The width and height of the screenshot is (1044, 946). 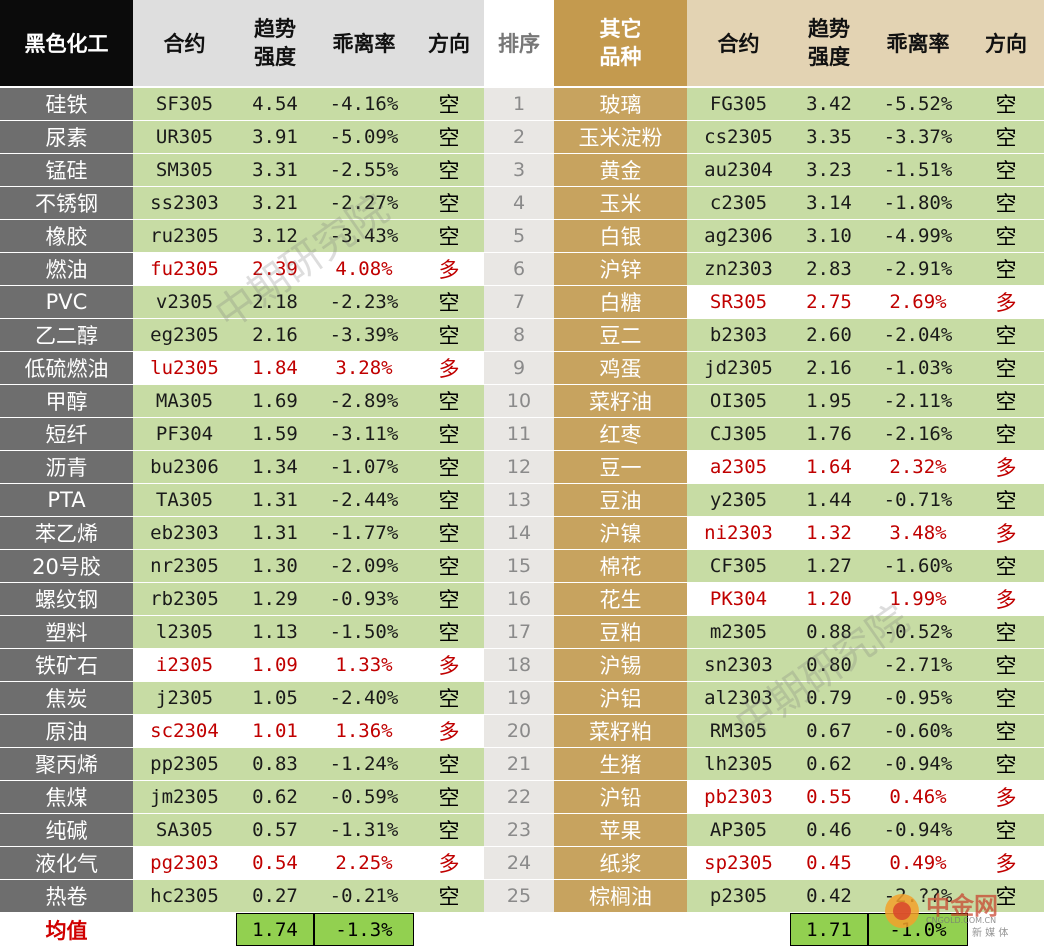 What do you see at coordinates (918, 533) in the screenshot?
I see `right-deviation: 3.48%` at bounding box center [918, 533].